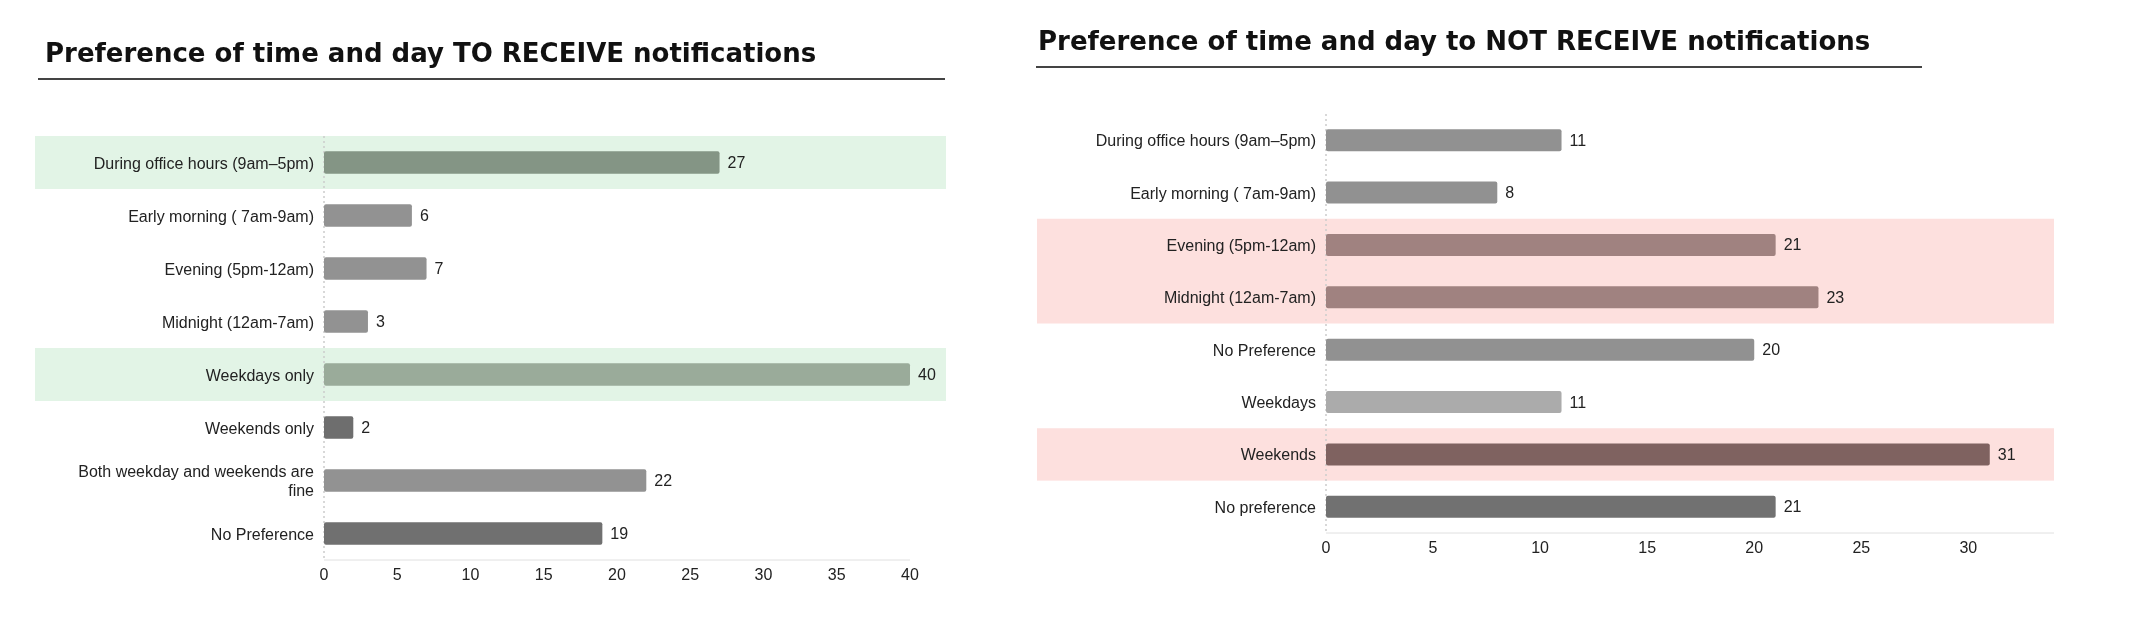 This screenshot has height=632, width=2136. I want to click on chart-title: Preference of time and day to NOT RECEIVE notifications, so click(1454, 41).